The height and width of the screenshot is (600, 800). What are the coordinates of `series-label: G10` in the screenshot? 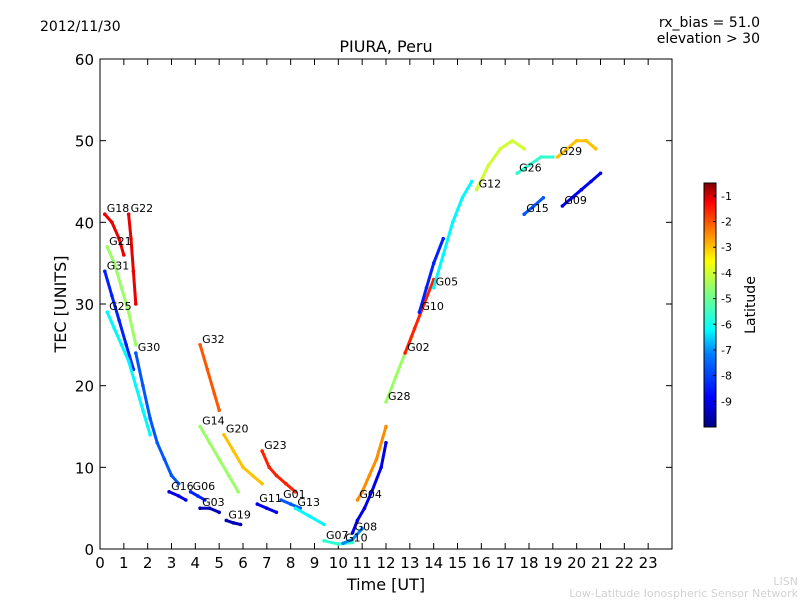 It's located at (356, 537).